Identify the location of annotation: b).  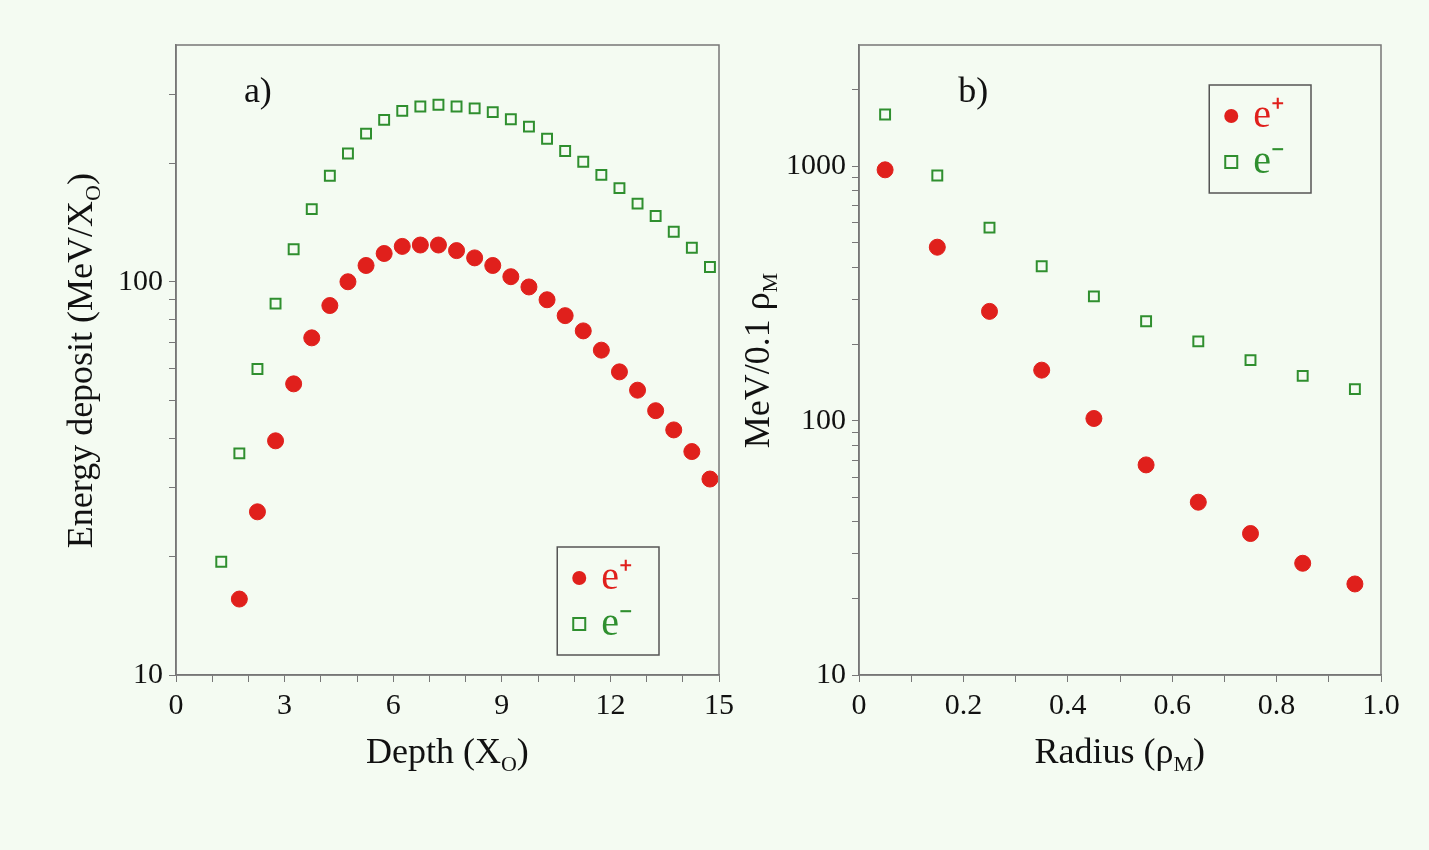
(973, 90).